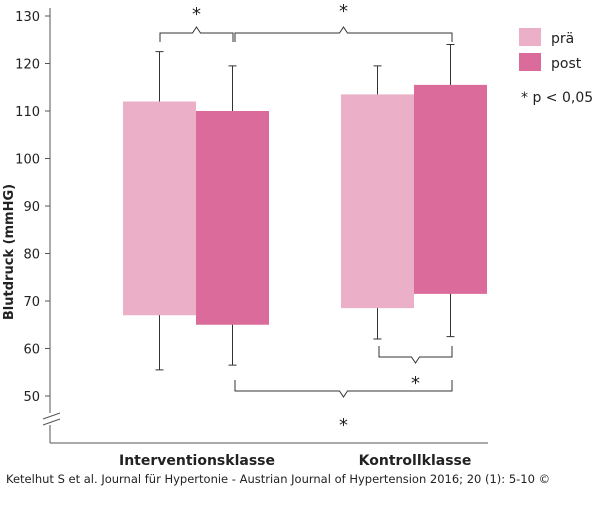 This screenshot has height=531, width=600. Describe the element at coordinates (9, 252) in the screenshot. I see `y-axis-label: Blutdruck (mmHG)` at that location.